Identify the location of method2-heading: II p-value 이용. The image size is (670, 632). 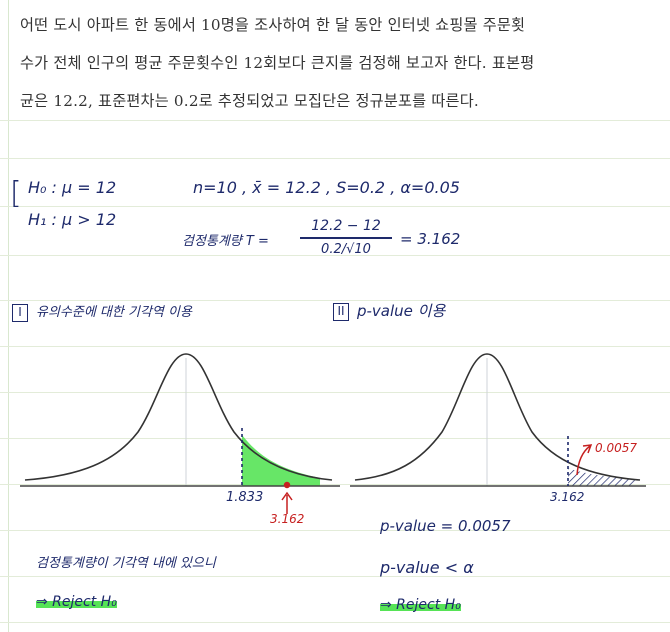
(389, 310).